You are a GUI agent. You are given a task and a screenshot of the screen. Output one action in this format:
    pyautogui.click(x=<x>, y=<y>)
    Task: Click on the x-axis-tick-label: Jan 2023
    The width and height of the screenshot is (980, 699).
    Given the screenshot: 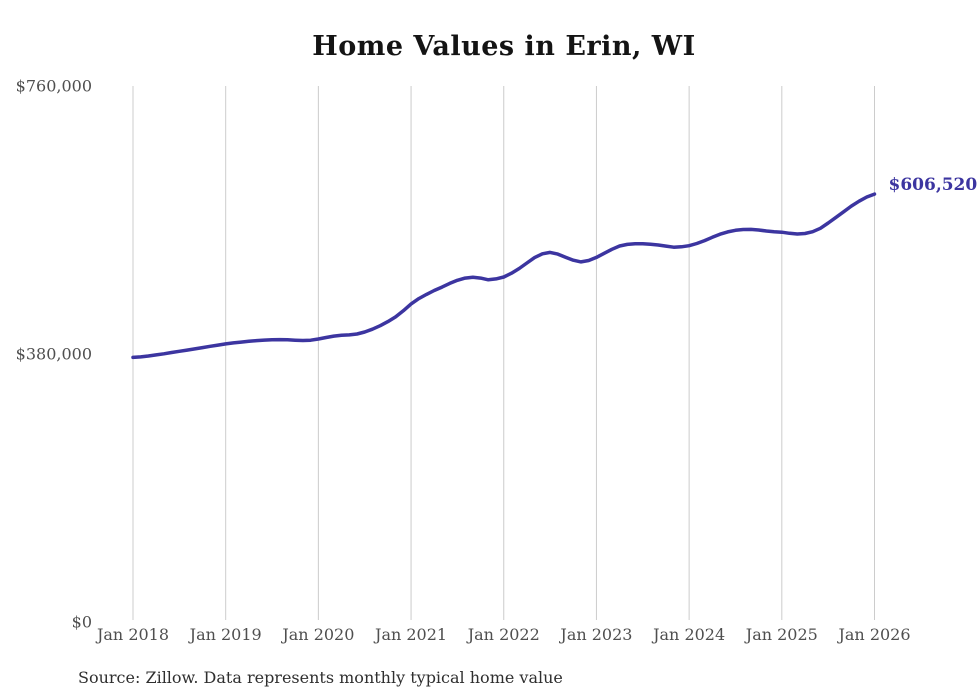 What is the action you would take?
    pyautogui.click(x=596, y=634)
    